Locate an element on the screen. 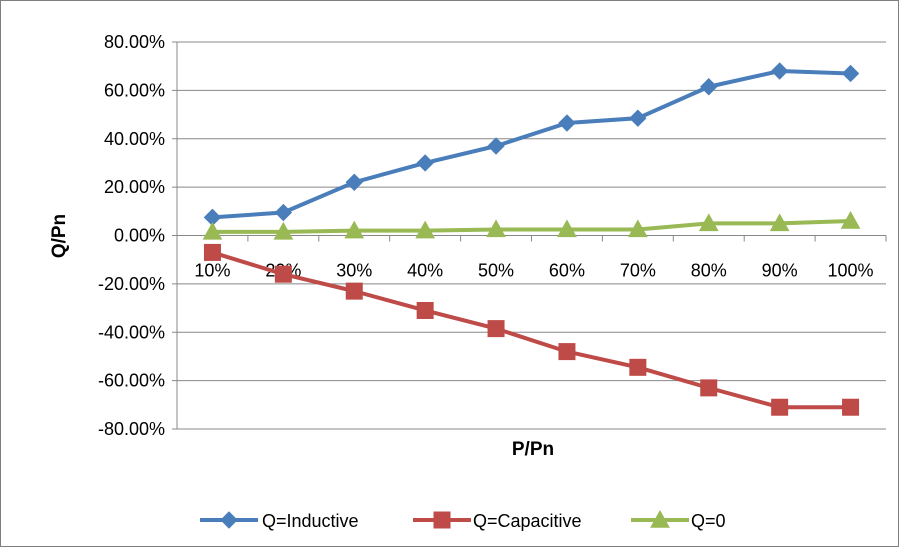 This screenshot has height=547, width=899. x-tick-label: 90% is located at coordinates (780, 271).